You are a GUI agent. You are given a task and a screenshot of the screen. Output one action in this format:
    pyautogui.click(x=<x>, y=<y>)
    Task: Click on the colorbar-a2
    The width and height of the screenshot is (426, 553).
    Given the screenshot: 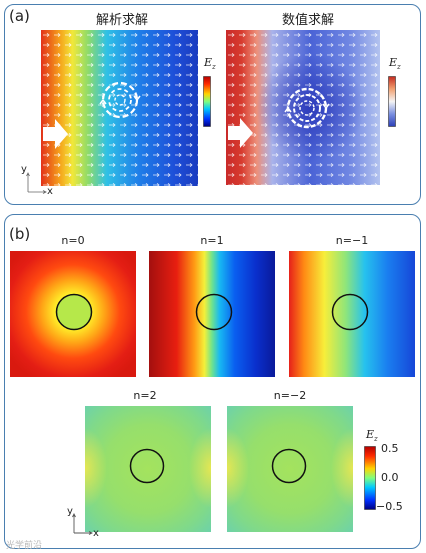 What is the action you would take?
    pyautogui.click(x=392, y=101)
    